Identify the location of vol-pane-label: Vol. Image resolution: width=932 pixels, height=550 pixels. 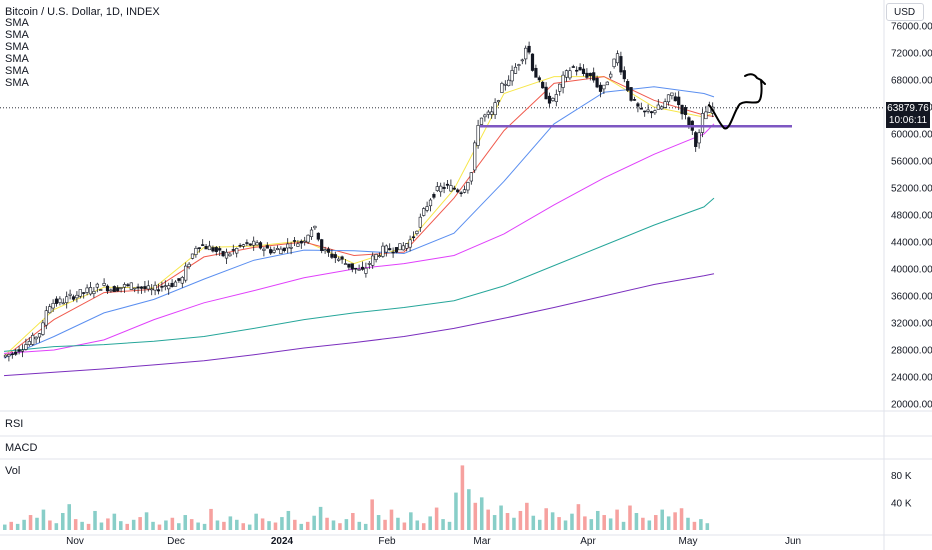
(13, 471).